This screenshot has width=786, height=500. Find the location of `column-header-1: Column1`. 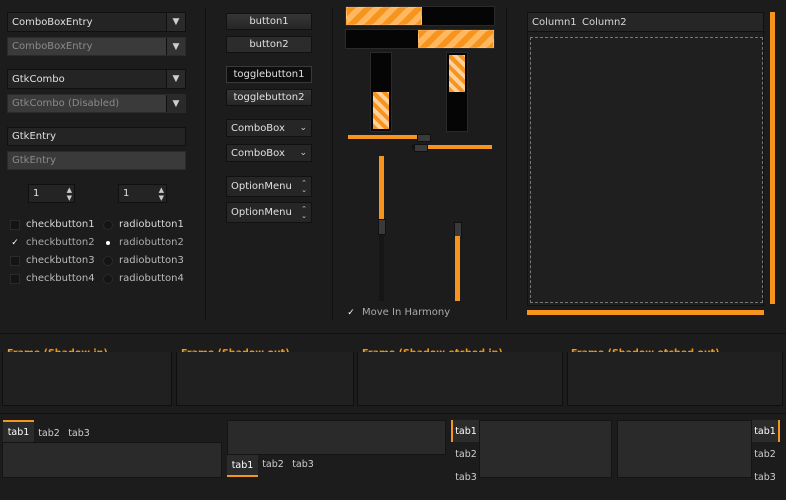

column-header-1: Column1 is located at coordinates (554, 22).